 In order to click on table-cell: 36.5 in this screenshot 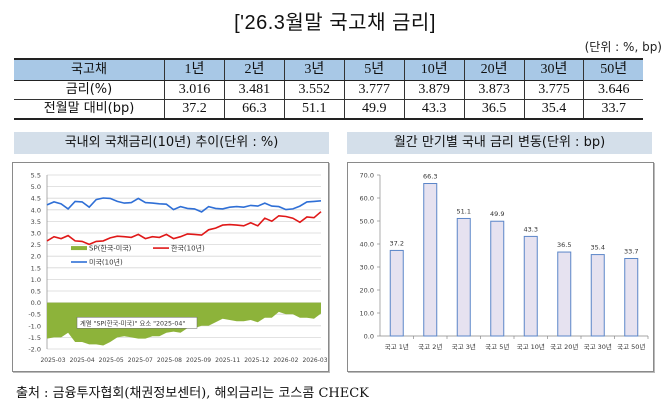, I will do `click(494, 109)`.